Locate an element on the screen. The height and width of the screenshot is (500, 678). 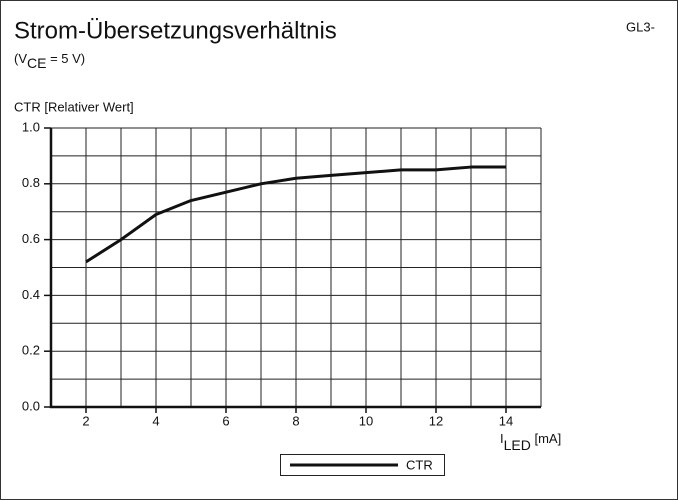
x-tick-label: 14 is located at coordinates (506, 420).